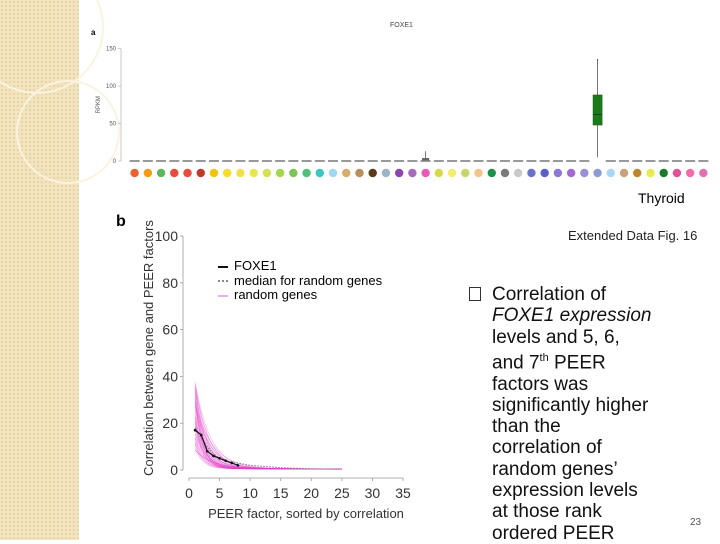 This screenshot has height=544, width=720. I want to click on x-tick-label: 30, so click(373, 493).